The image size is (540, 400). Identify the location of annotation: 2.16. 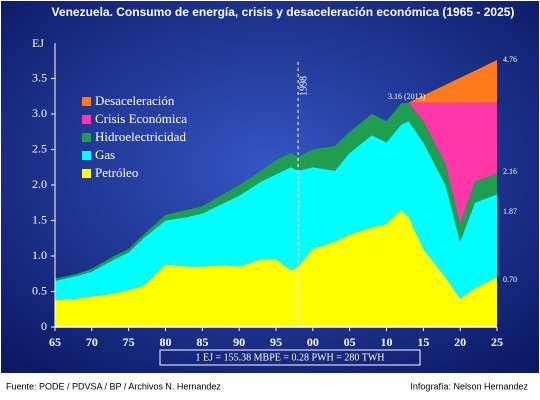
(510, 171).